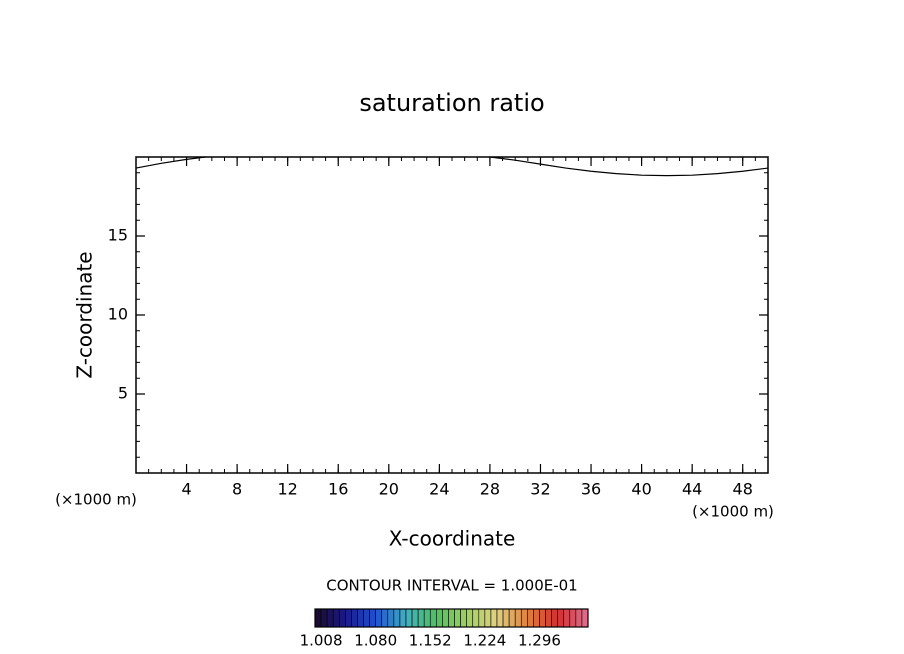 Image resolution: width=904 pixels, height=654 pixels. Describe the element at coordinates (96, 500) in the screenshot. I see `x-unit-left: (×1000 m)` at that location.